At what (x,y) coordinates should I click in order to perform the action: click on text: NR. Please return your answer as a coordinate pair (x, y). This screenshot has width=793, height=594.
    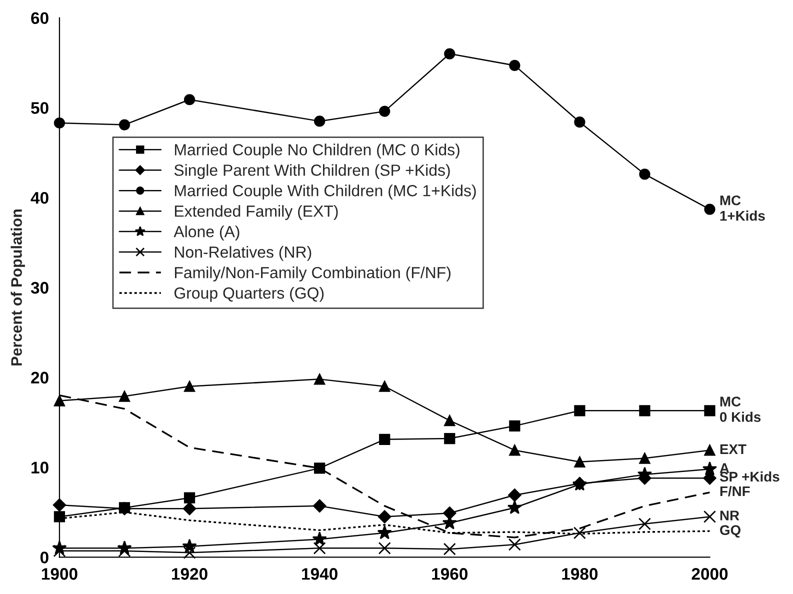
    Looking at the image, I should click on (730, 515).